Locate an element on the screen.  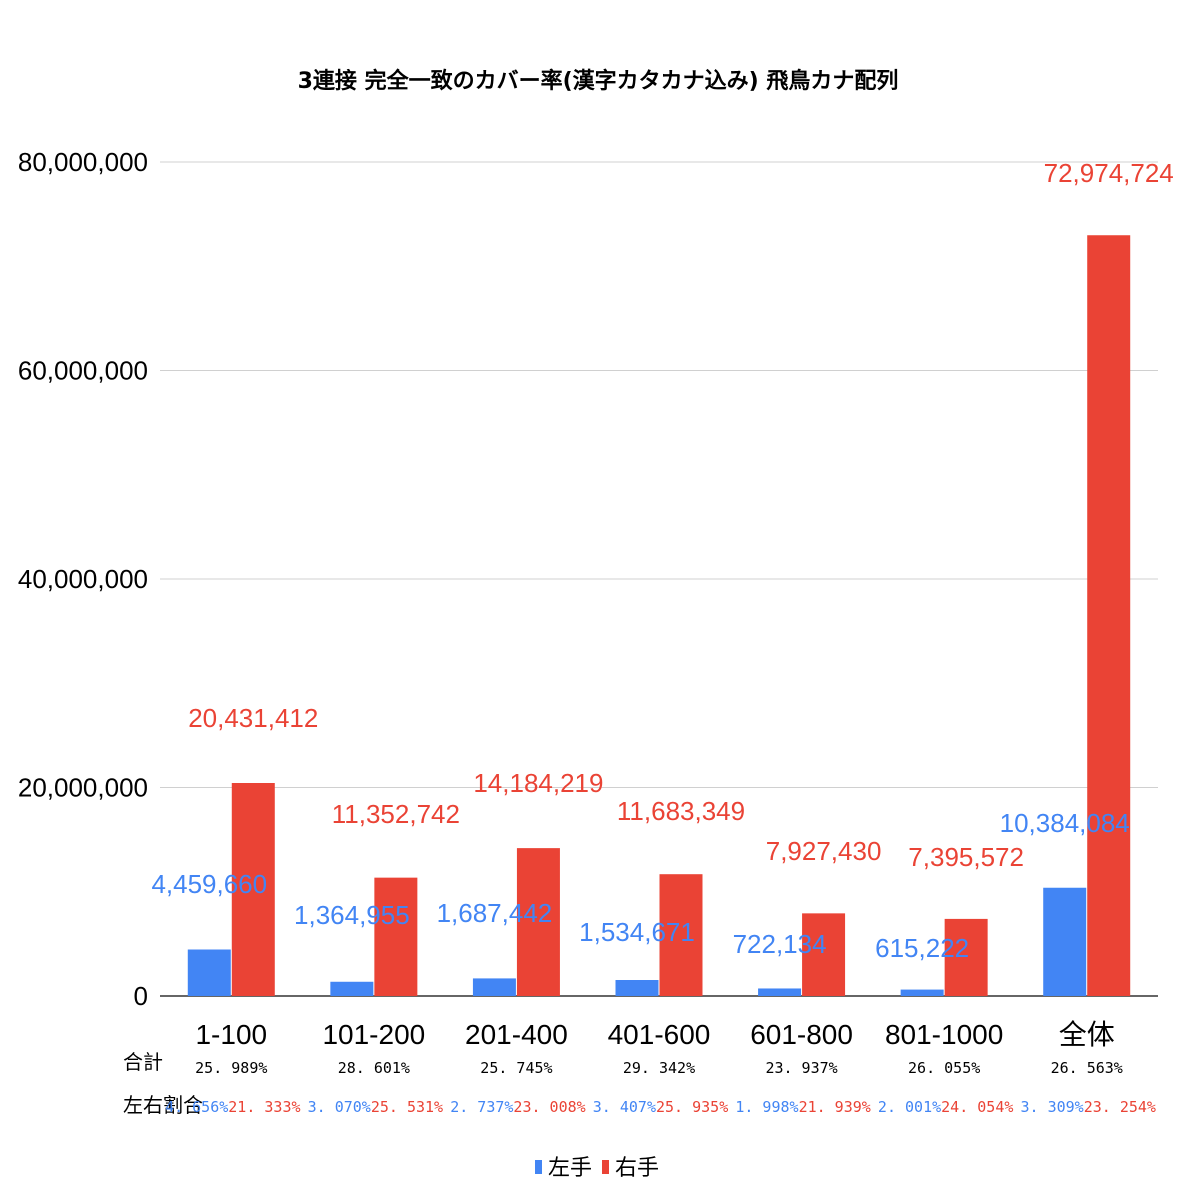
left-ratio: 3. 070% is located at coordinates (339, 1107).